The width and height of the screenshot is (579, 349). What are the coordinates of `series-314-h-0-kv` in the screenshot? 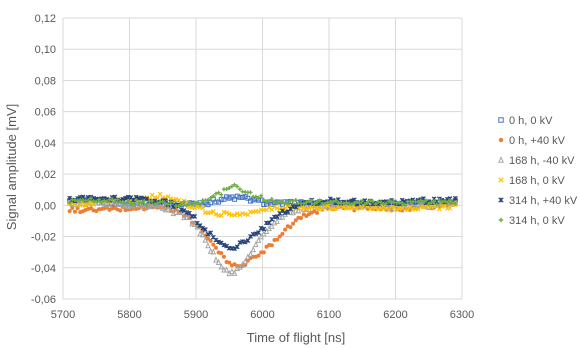 It's located at (262, 195).